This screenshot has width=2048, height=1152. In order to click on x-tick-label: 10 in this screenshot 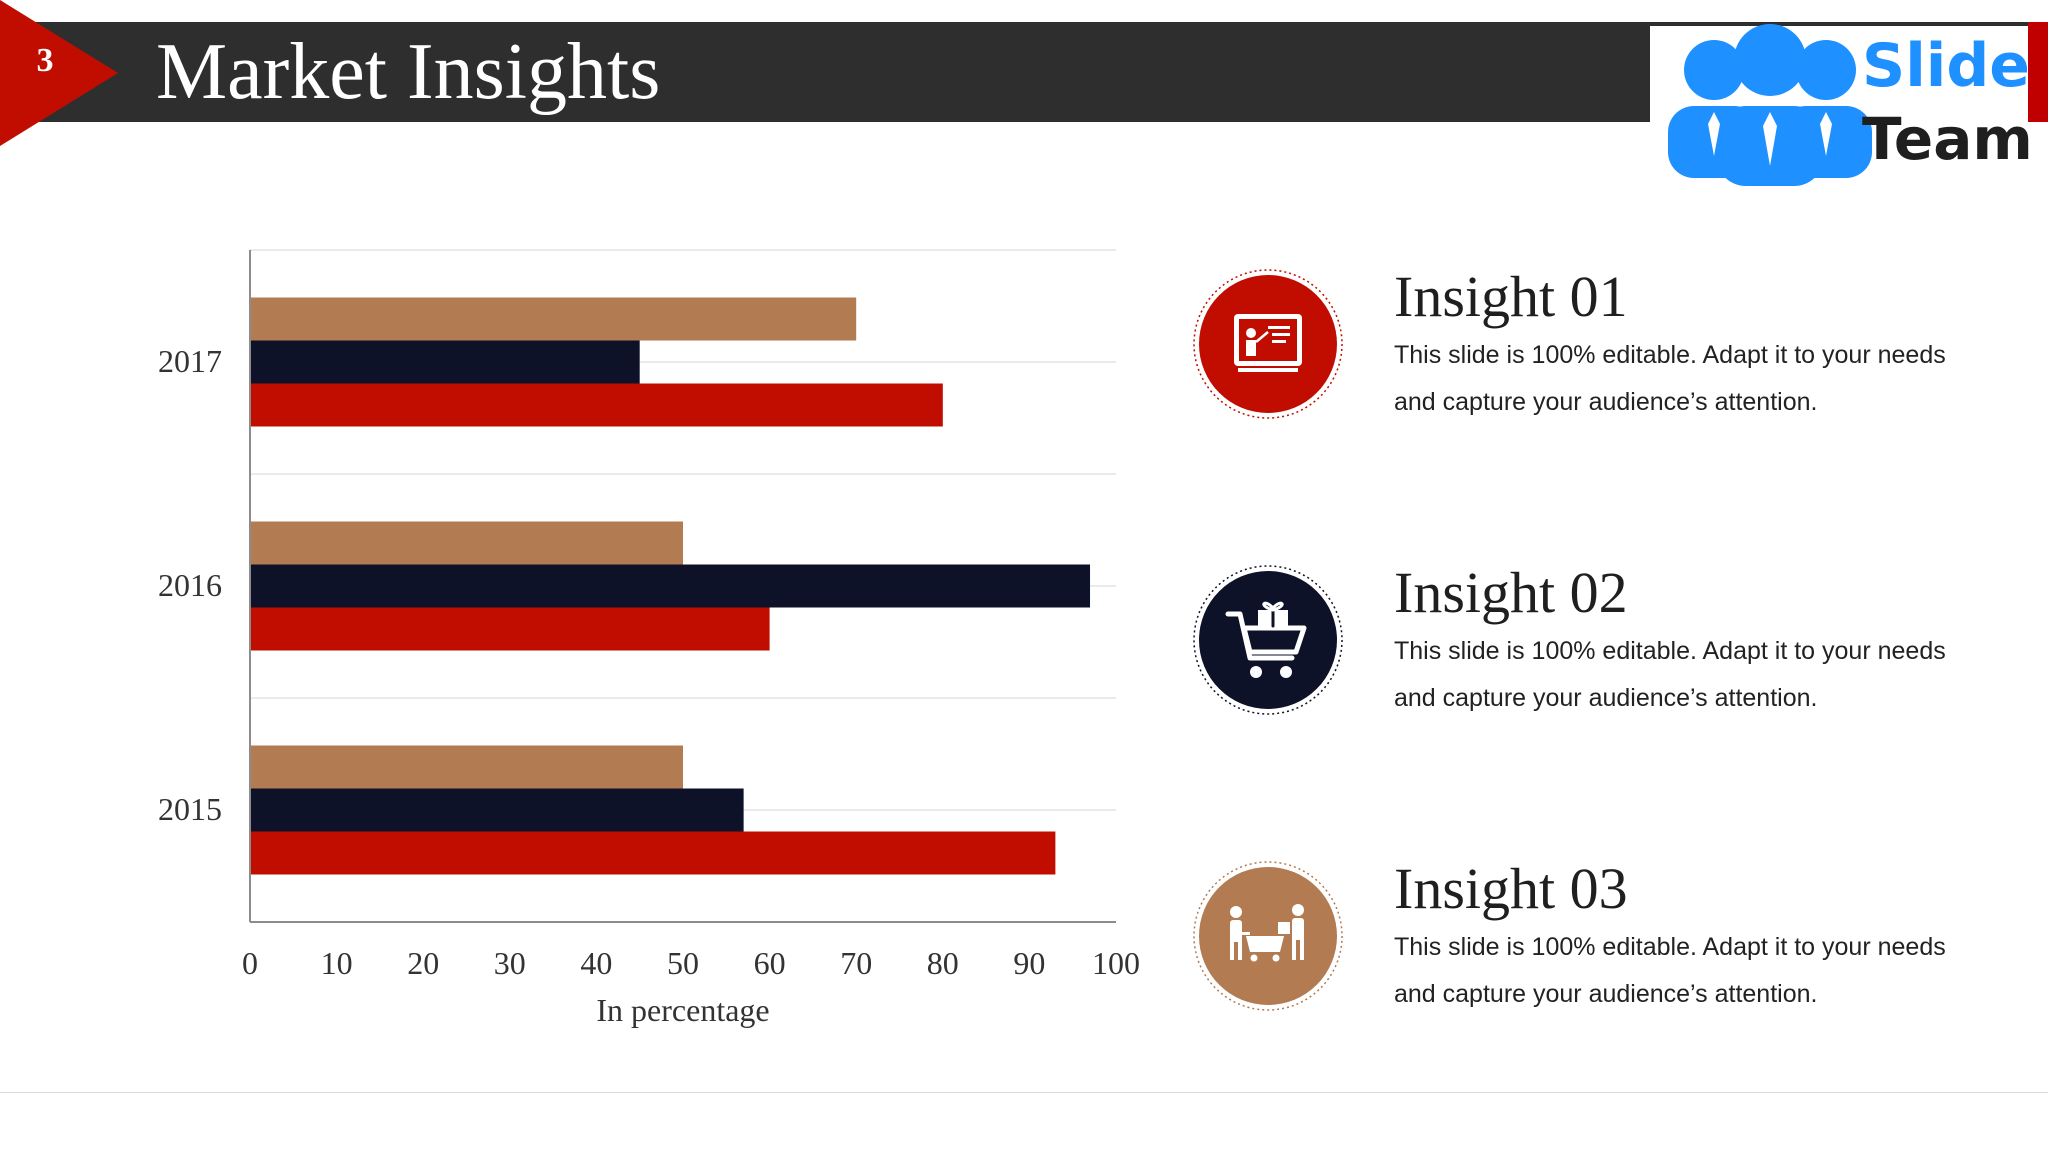, I will do `click(337, 963)`.